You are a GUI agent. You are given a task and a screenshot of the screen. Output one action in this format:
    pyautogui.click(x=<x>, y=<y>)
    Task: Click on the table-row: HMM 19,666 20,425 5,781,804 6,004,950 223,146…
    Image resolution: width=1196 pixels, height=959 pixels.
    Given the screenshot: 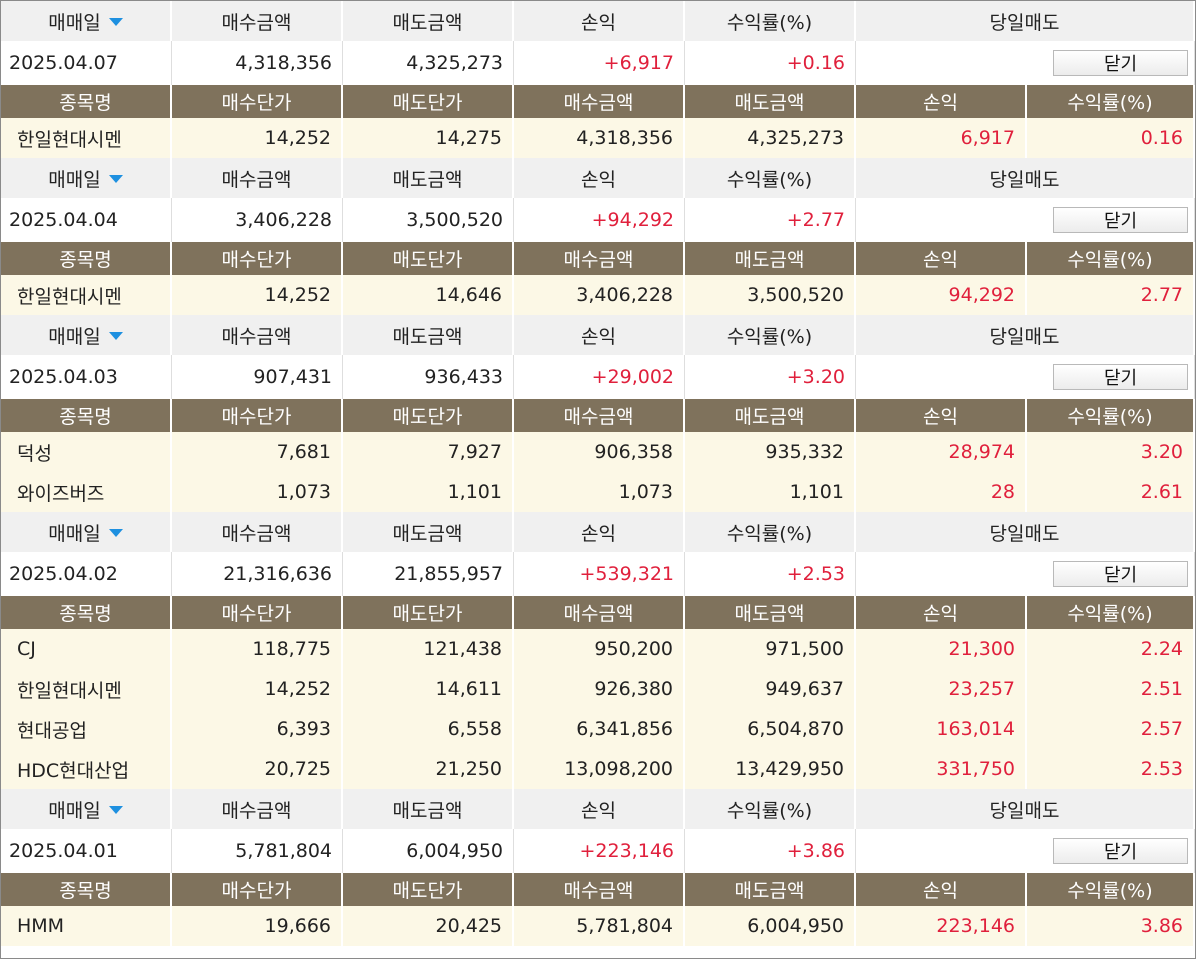 What is the action you would take?
    pyautogui.click(x=598, y=926)
    